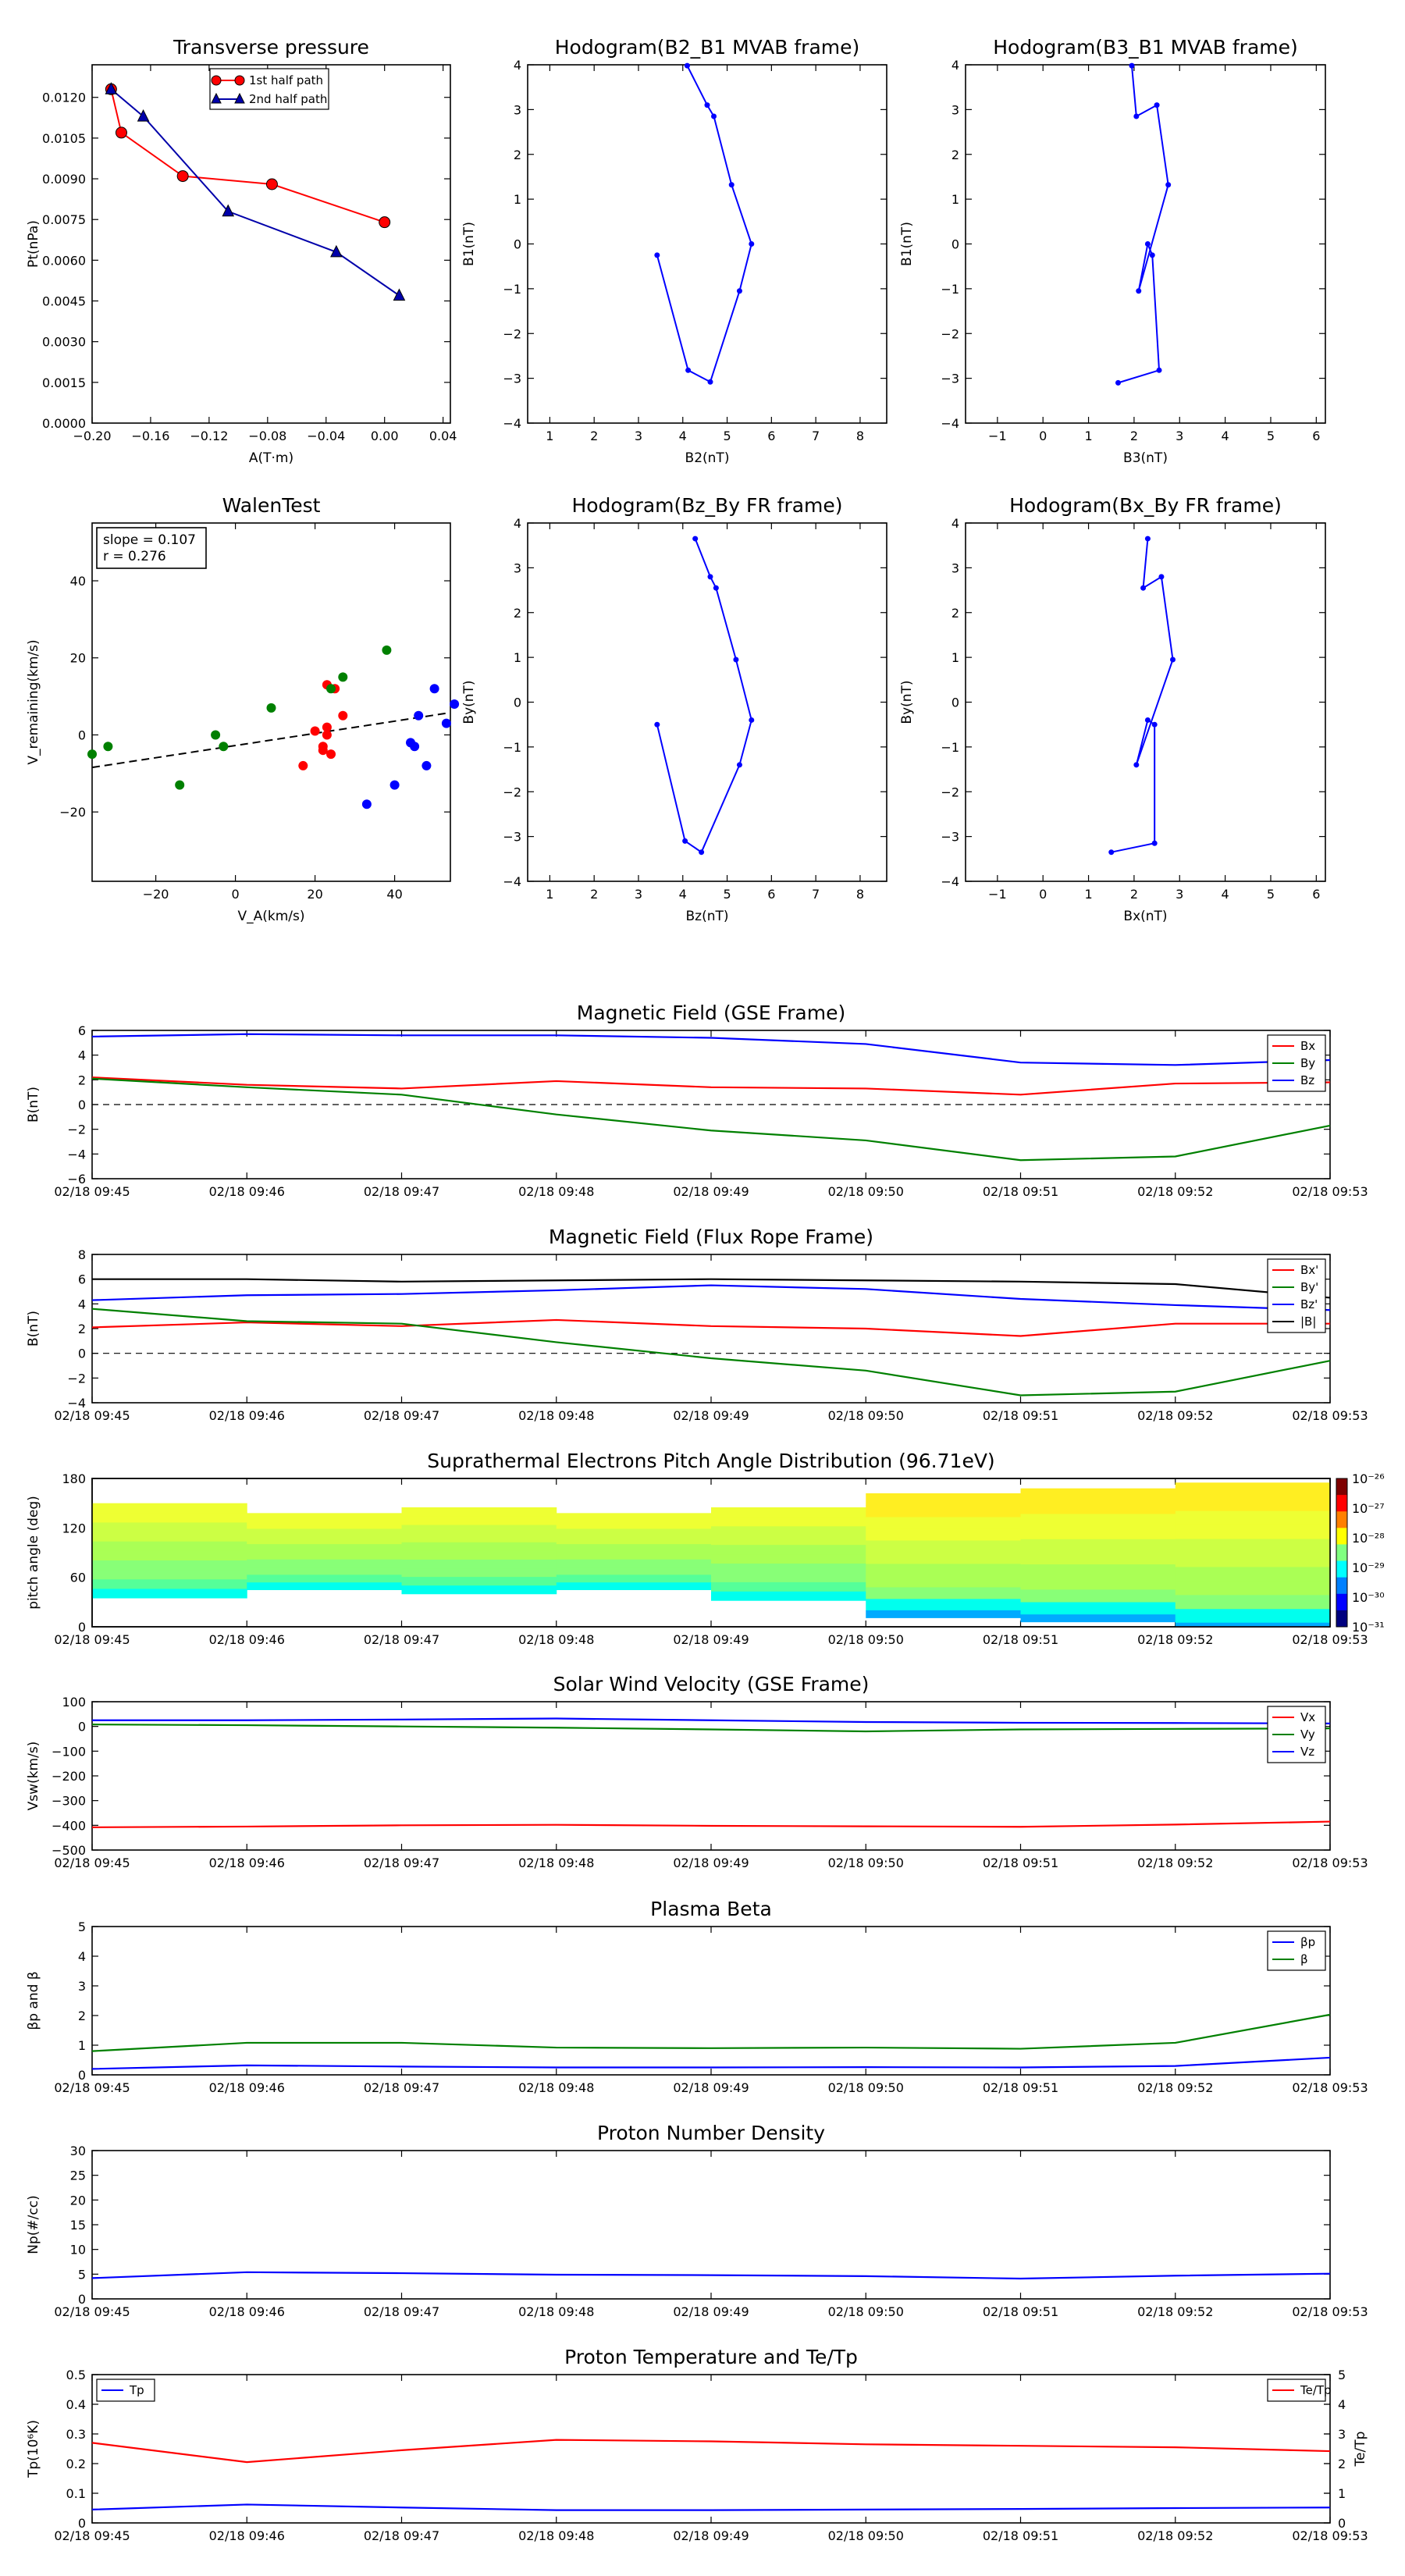 The width and height of the screenshot is (1405, 2576). Describe the element at coordinates (771, 436) in the screenshot. I see `h1-xtick-label: 6` at that location.